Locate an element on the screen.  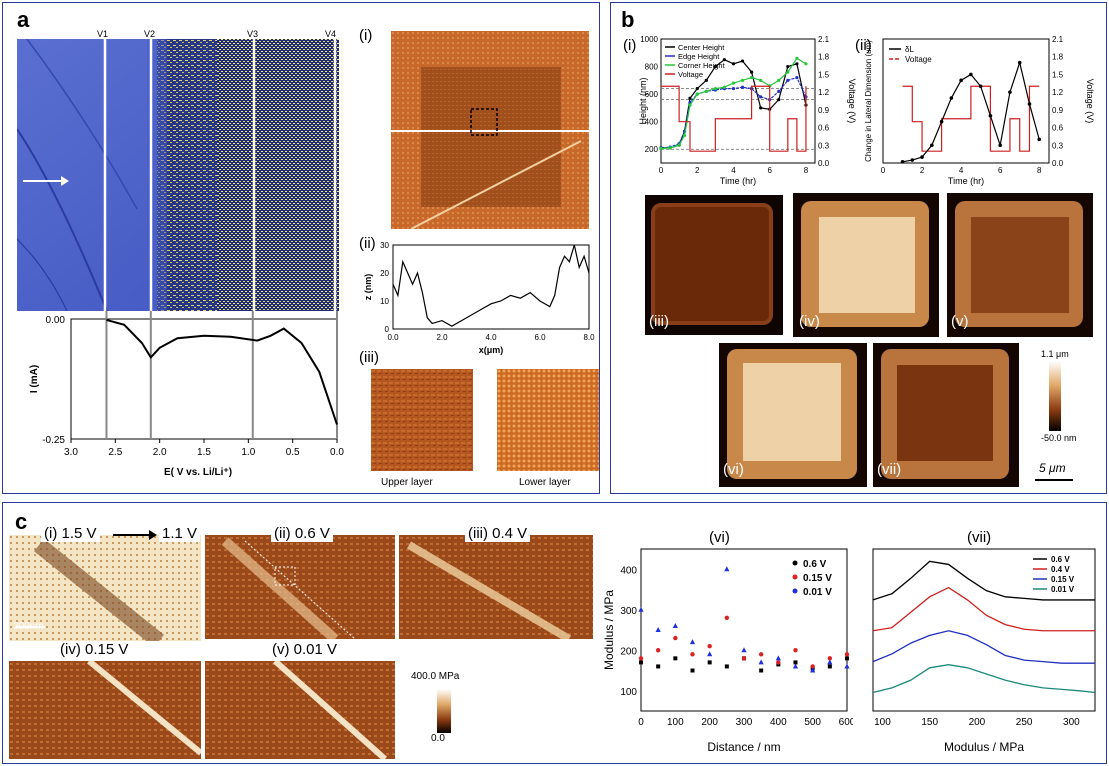
height-ytick-label: 400 is located at coordinates (652, 122).